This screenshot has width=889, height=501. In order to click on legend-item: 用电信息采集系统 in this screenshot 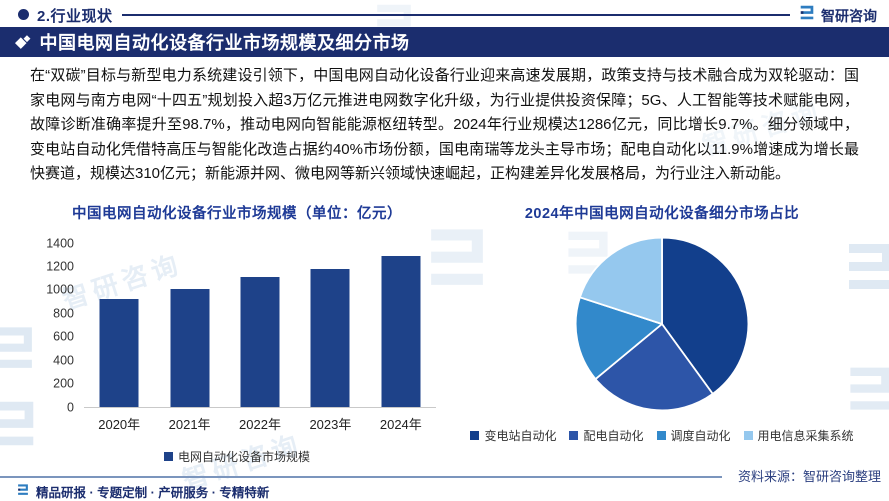, I will do `click(798, 435)`.